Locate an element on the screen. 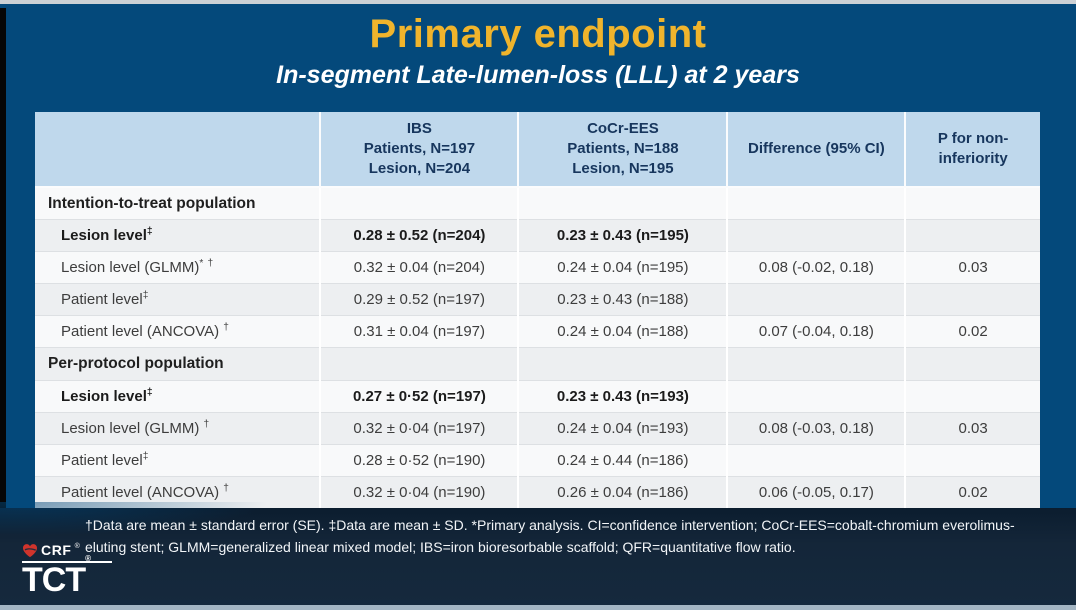  cell-cocr-ees: 0.26 ± 0.04 (n=186) is located at coordinates (623, 492).